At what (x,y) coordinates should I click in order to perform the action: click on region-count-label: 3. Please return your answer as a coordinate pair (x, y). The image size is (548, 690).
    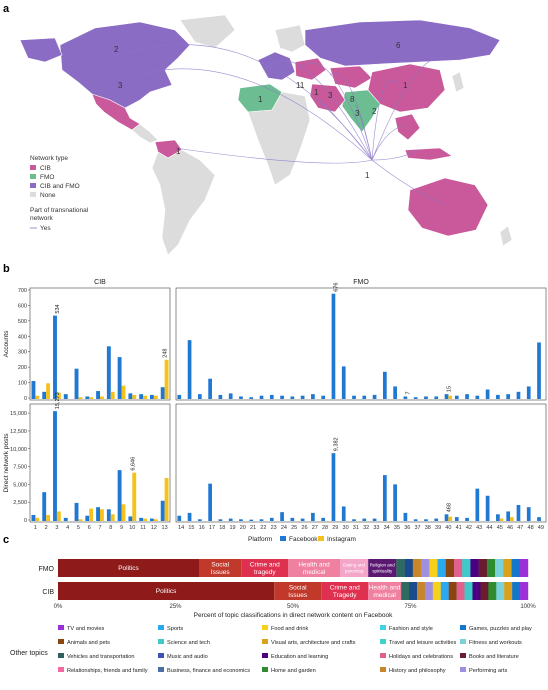
    Looking at the image, I should click on (120, 85).